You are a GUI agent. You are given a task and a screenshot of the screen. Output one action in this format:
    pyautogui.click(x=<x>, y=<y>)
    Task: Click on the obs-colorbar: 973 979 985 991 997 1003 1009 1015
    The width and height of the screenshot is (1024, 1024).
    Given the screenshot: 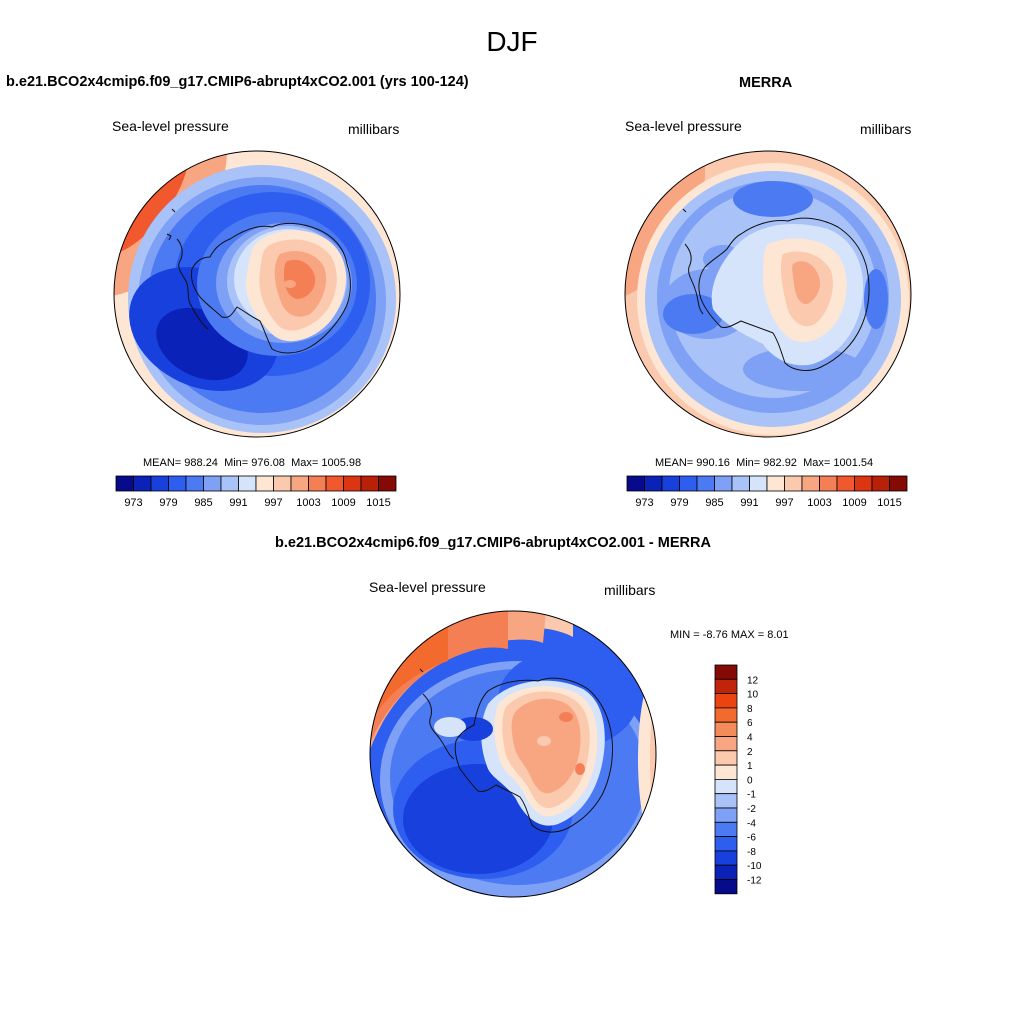 What is the action you would take?
    pyautogui.click(x=767, y=492)
    